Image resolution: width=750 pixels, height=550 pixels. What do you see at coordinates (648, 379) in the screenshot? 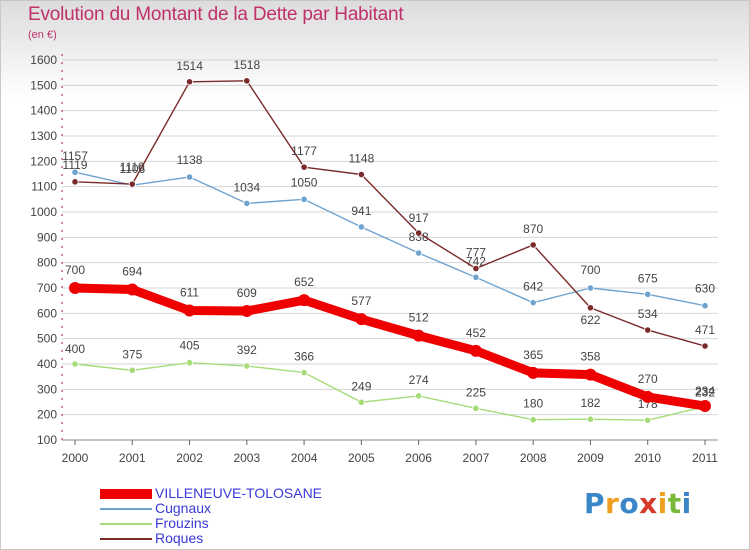
I see `data-label: 270` at bounding box center [648, 379].